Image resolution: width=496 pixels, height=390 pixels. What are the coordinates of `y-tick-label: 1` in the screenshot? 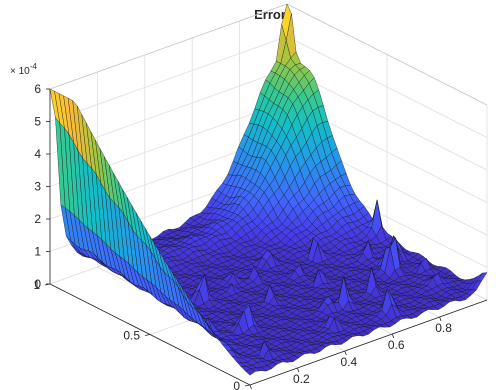 It's located at (36, 285).